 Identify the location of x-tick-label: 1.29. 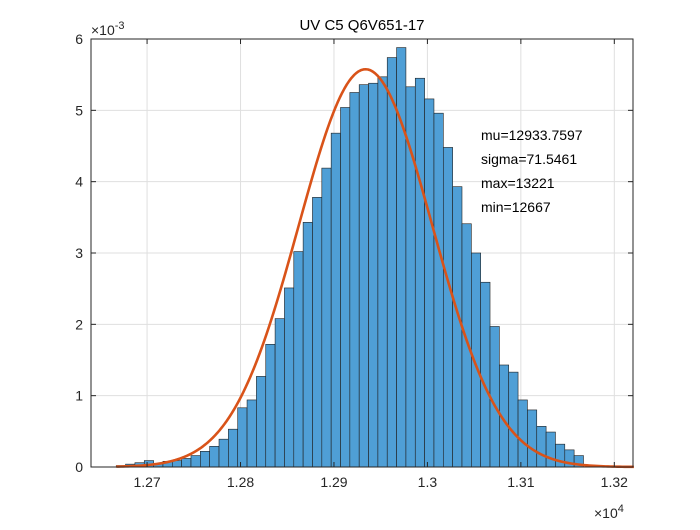
(333, 482).